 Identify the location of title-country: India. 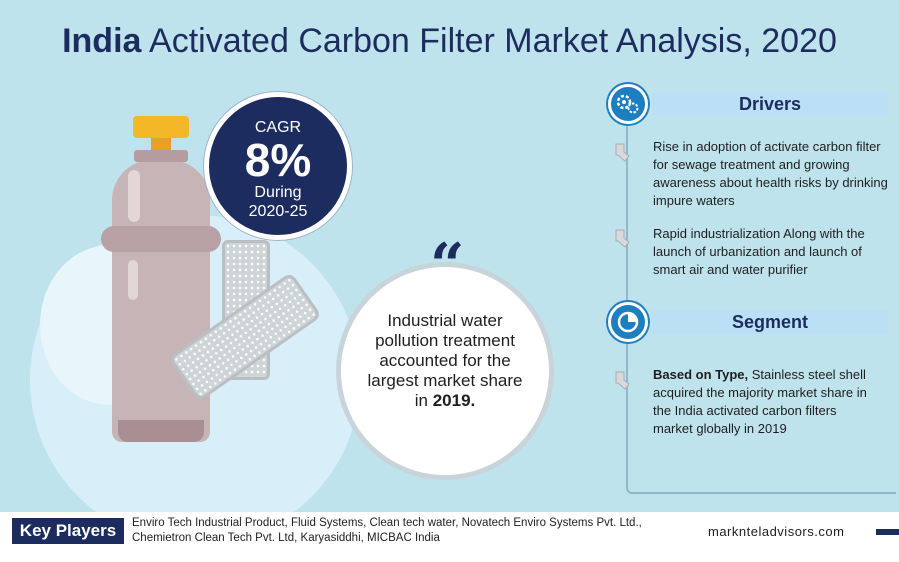
(102, 41).